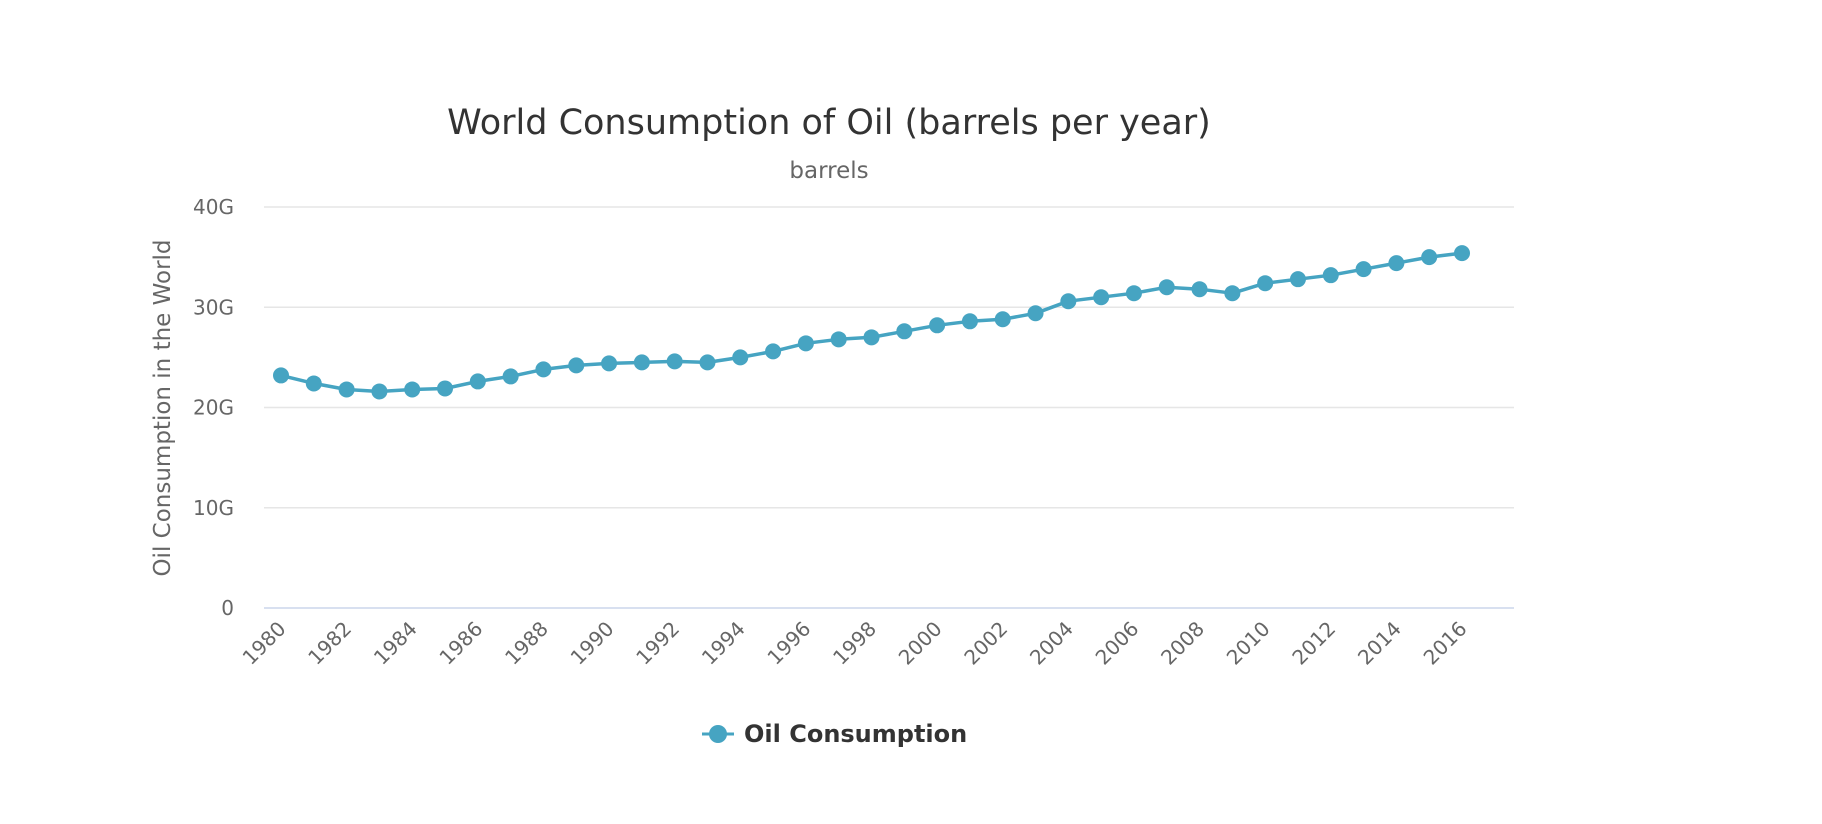 This screenshot has height=824, width=1822. What do you see at coordinates (1117, 643) in the screenshot?
I see `x-tick-label: 2006` at bounding box center [1117, 643].